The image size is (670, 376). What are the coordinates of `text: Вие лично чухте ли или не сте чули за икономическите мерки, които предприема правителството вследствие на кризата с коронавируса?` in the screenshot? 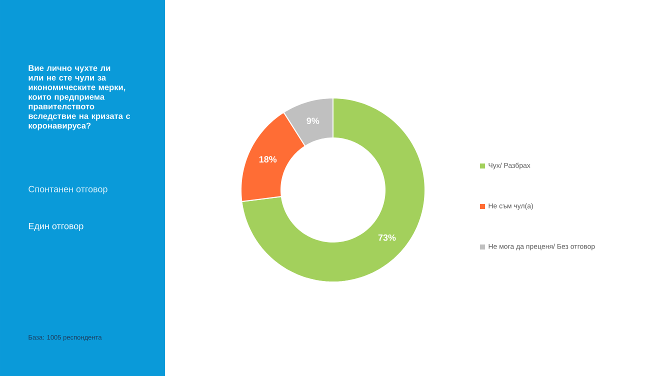 It's located at (79, 97).